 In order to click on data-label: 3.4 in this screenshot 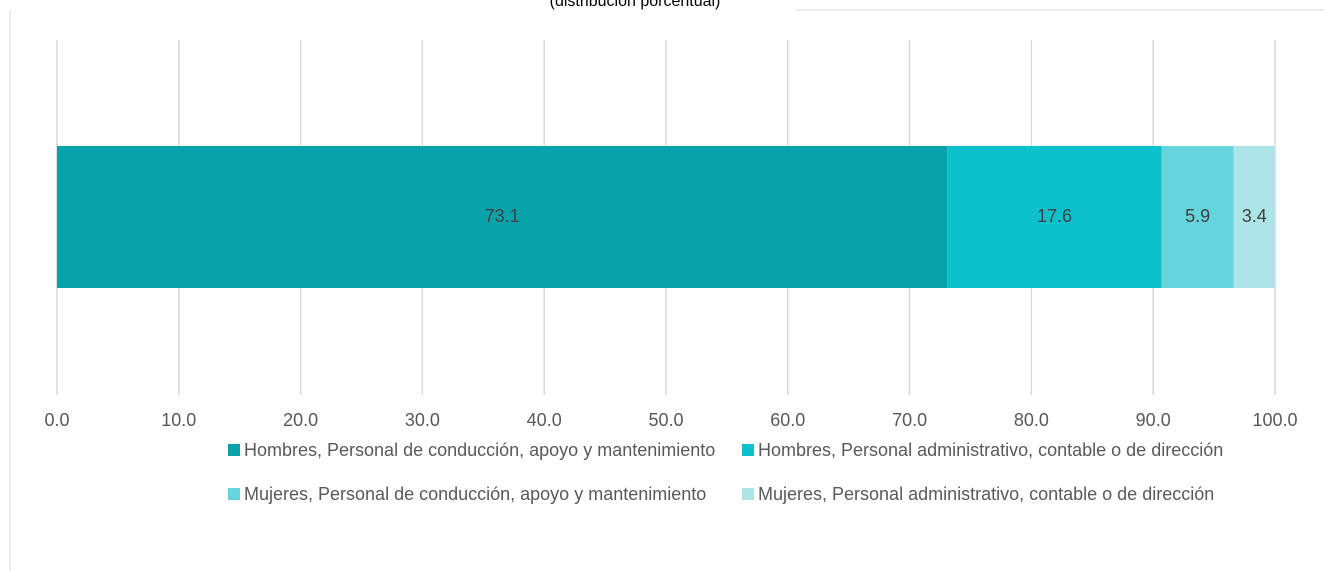, I will do `click(1254, 216)`.